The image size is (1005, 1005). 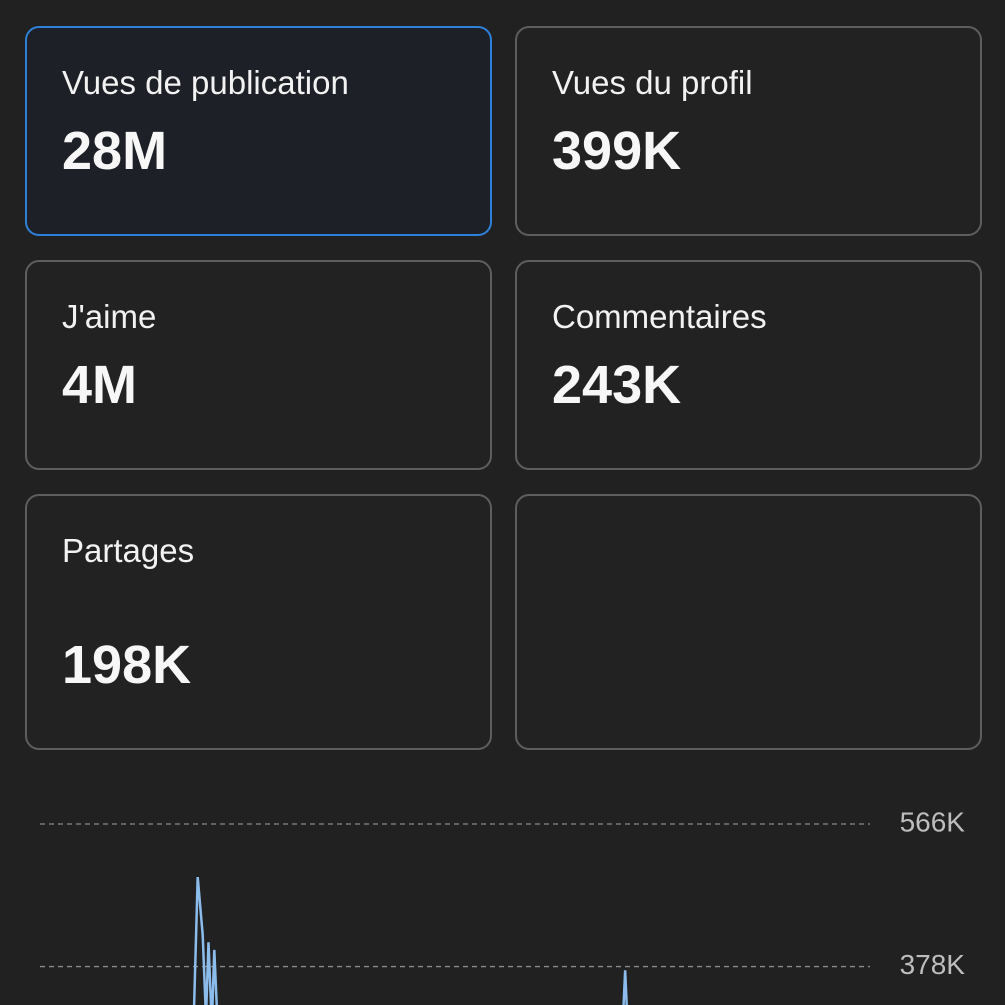 I want to click on empty-card, so click(x=748, y=622).